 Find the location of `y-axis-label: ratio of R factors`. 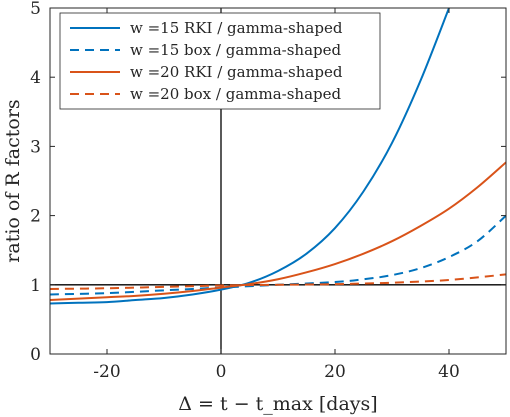

y-axis-label: ratio of R factors is located at coordinates (13, 180).